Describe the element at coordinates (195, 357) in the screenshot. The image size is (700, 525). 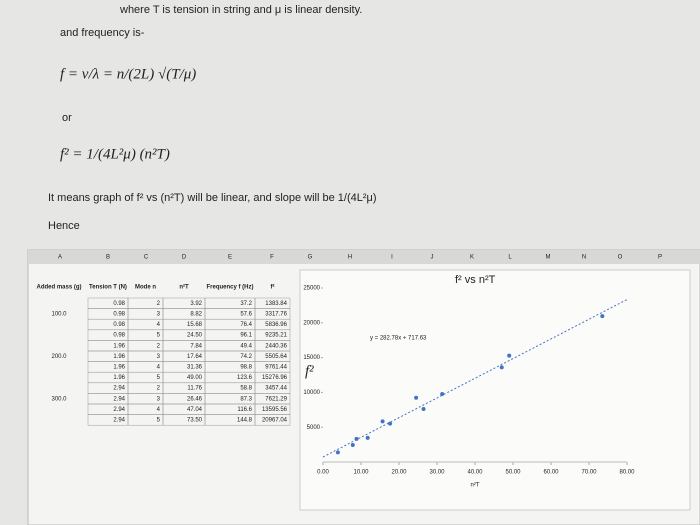
I see `table-cell-text: 17.64` at that location.